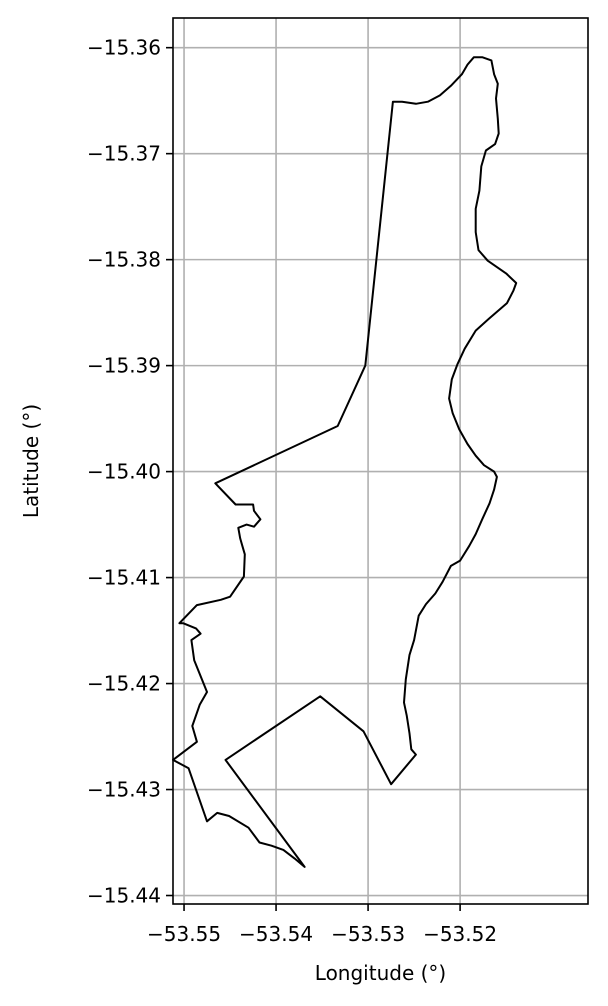  What do you see at coordinates (124, 48) in the screenshot?
I see `y-tick-label-0: −15.36` at bounding box center [124, 48].